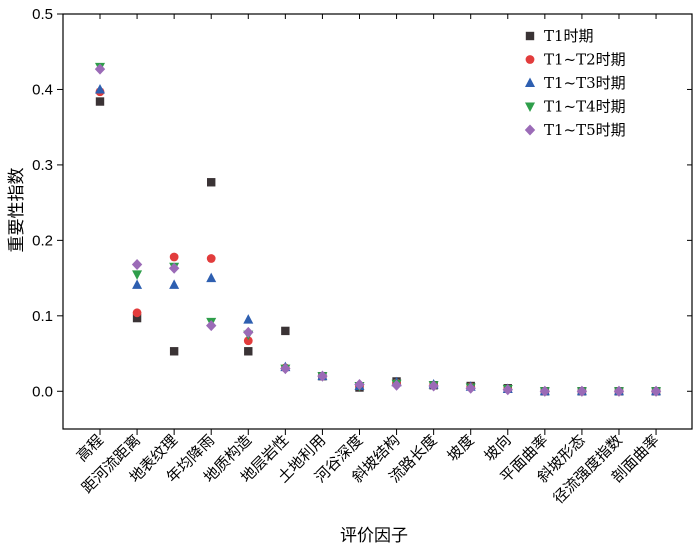 The width and height of the screenshot is (700, 558). Describe the element at coordinates (585, 60) in the screenshot. I see `legend-label: T1~T2时期` at that location.